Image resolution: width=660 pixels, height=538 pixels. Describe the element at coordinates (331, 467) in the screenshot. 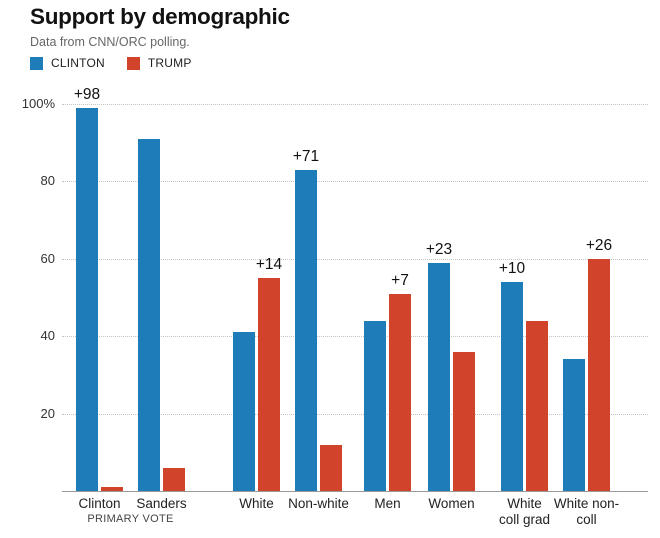

I see `bar-trump-non-white` at that location.